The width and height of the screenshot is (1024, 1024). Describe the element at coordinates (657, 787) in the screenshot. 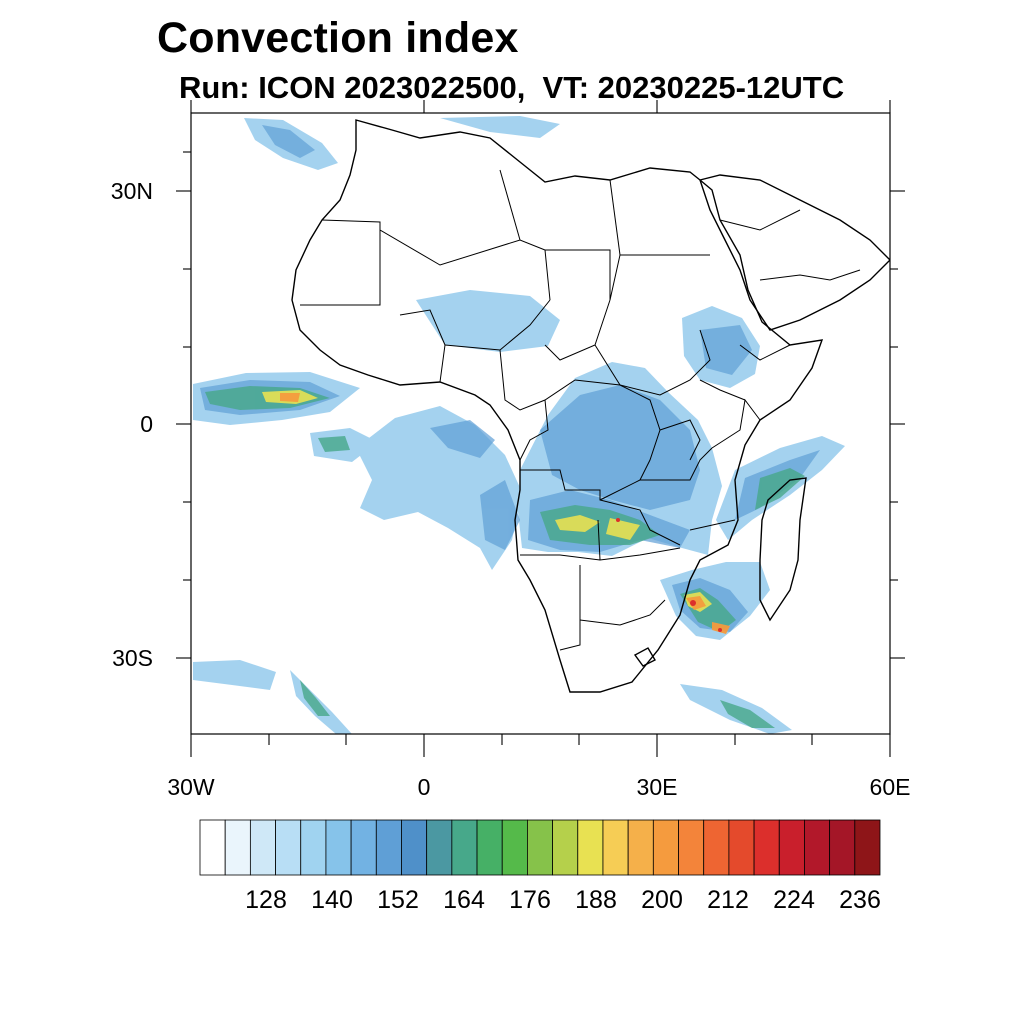

I see `lon-label-30e: 30E` at that location.